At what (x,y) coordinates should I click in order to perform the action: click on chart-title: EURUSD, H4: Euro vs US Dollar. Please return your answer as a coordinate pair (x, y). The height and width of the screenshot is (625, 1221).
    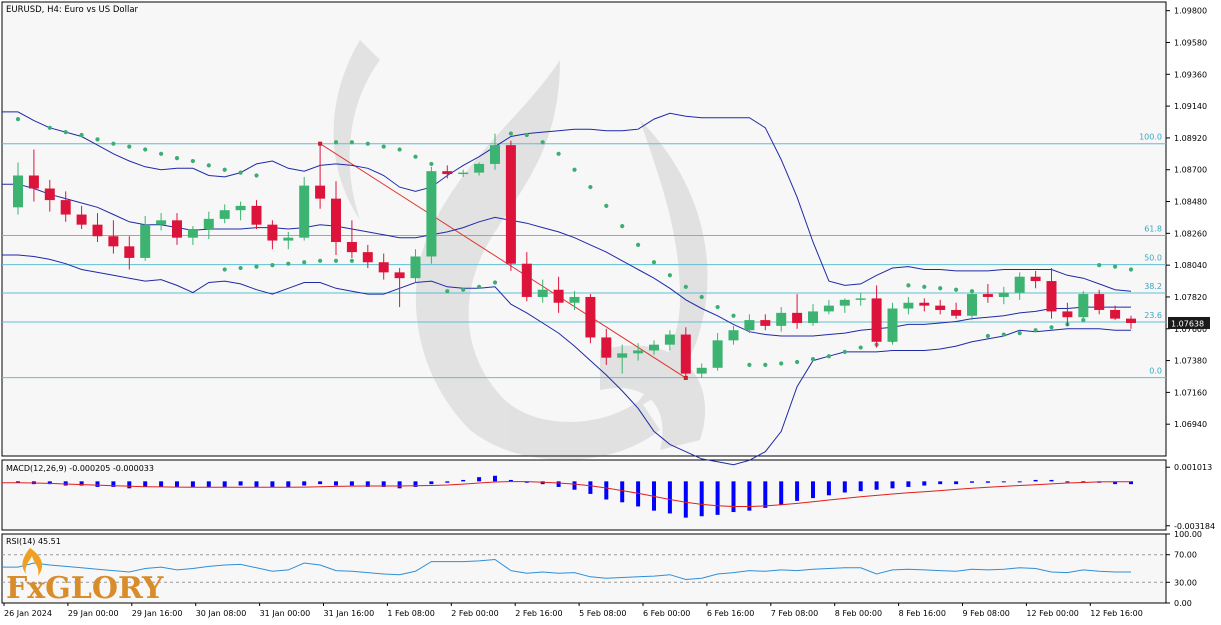
    Looking at the image, I should click on (72, 10).